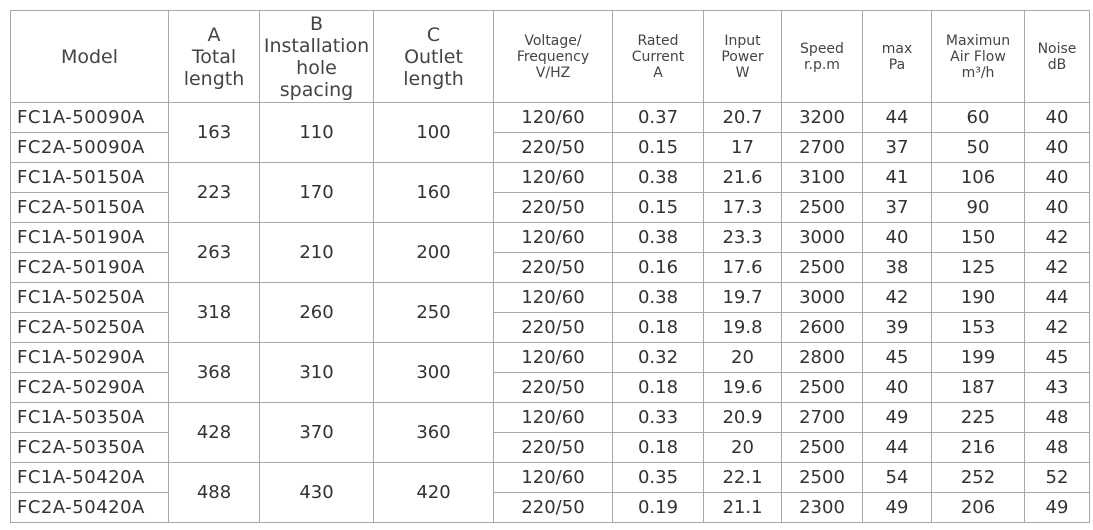 This screenshot has height=530, width=1093. I want to click on header-cell: Noise dB, so click(1057, 56).